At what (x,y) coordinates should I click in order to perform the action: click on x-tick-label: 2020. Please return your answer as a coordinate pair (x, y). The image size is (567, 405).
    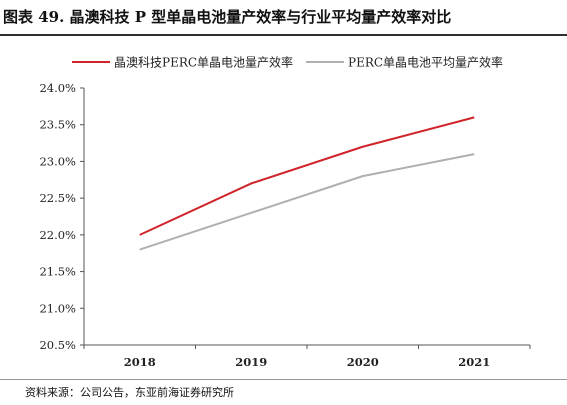
    Looking at the image, I should click on (363, 362).